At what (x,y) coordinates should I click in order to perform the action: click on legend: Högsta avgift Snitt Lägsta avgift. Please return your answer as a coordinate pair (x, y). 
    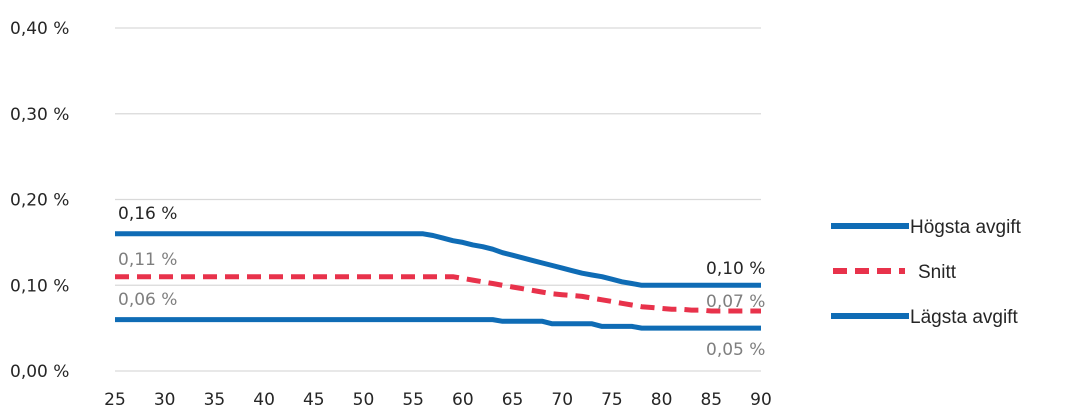
    Looking at the image, I should click on (926, 272).